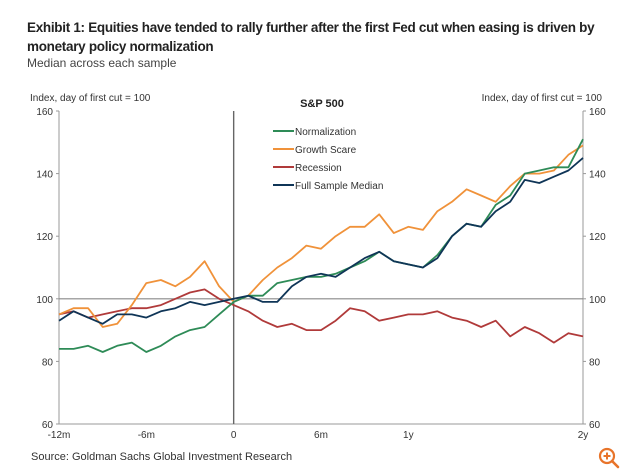  I want to click on right-axis-label: Index, day of first cut = 100, so click(542, 98).